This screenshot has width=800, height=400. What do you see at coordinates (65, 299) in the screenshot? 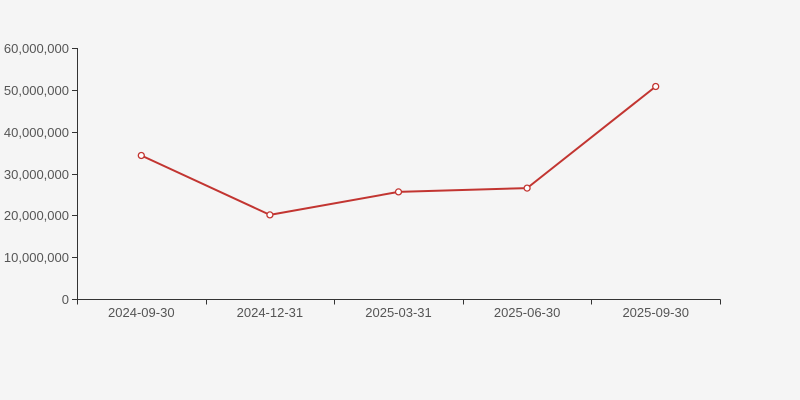
I see `y-tick-label: 0` at bounding box center [65, 299].